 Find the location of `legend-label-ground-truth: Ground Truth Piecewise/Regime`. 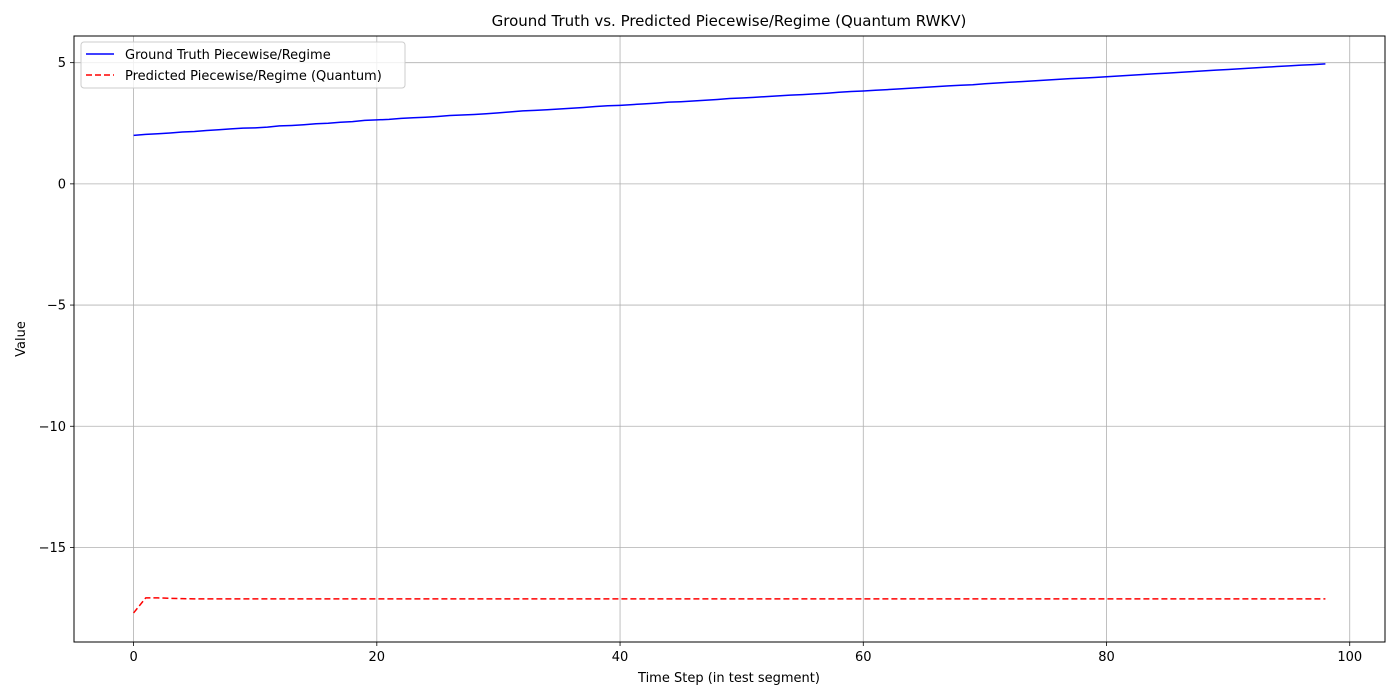

legend-label-ground-truth: Ground Truth Piecewise/Regime is located at coordinates (228, 55).